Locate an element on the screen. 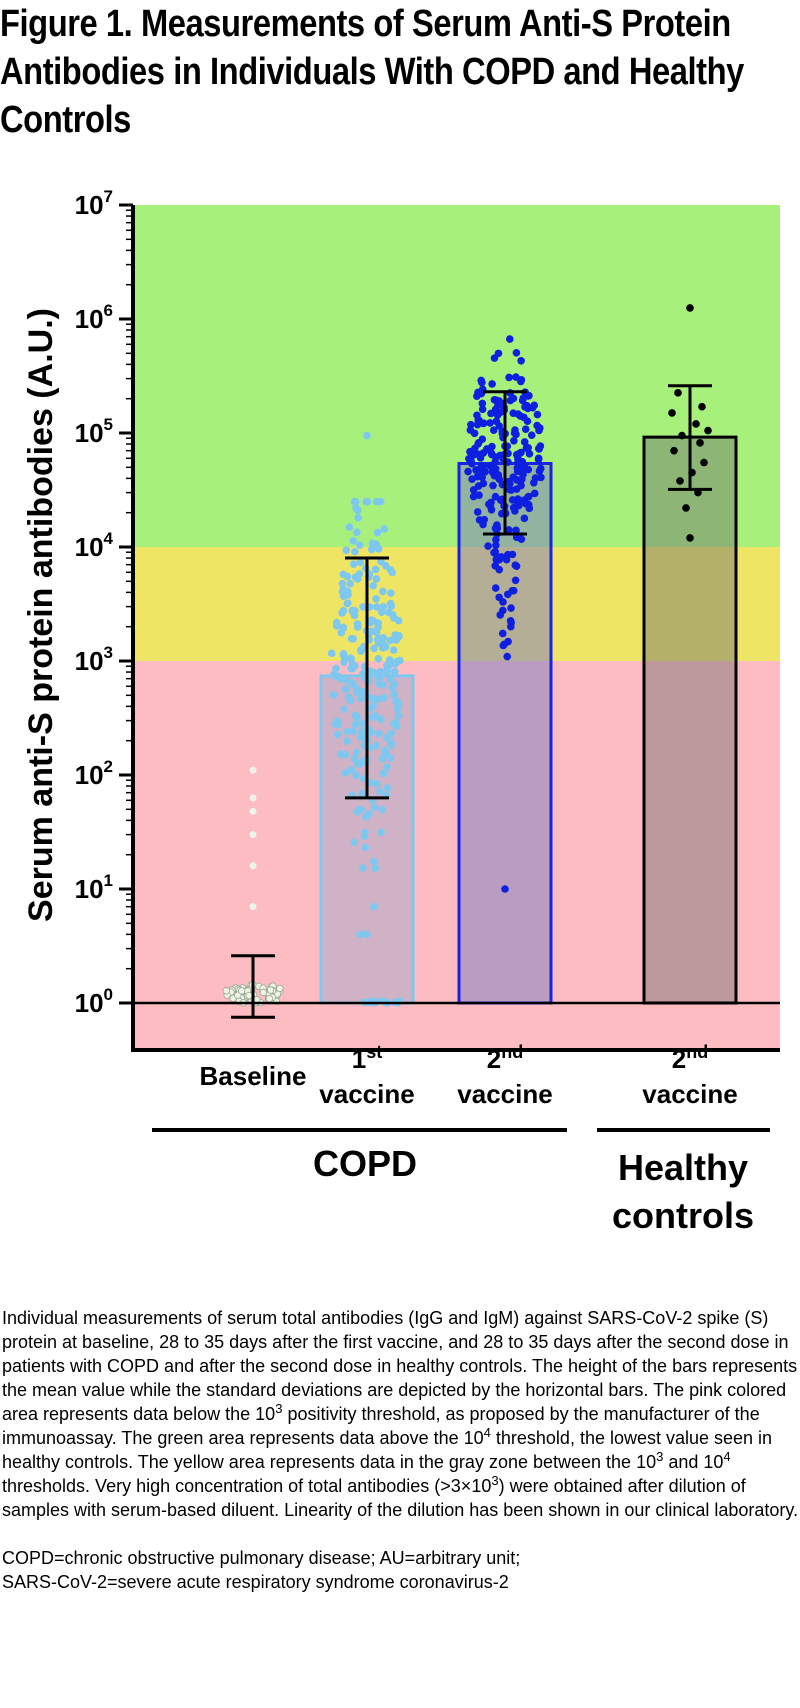 The width and height of the screenshot is (800, 1708). y-axis-title-group: Serum anti-S protein antibodies (A.U.) is located at coordinates (41, 615).